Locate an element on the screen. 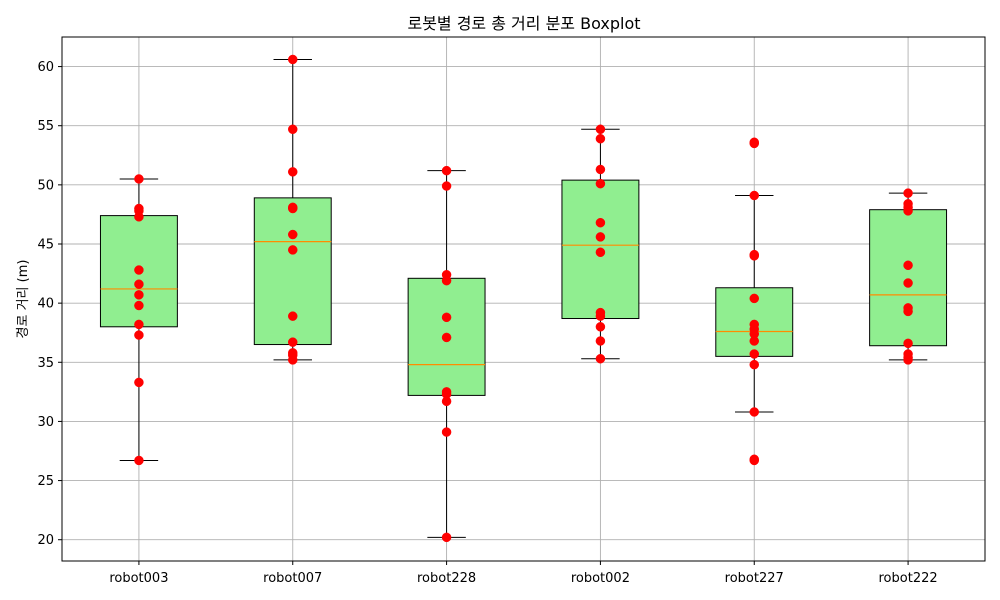 This screenshot has height=600, width=1000. box-group-robot002 is located at coordinates (600, 244).